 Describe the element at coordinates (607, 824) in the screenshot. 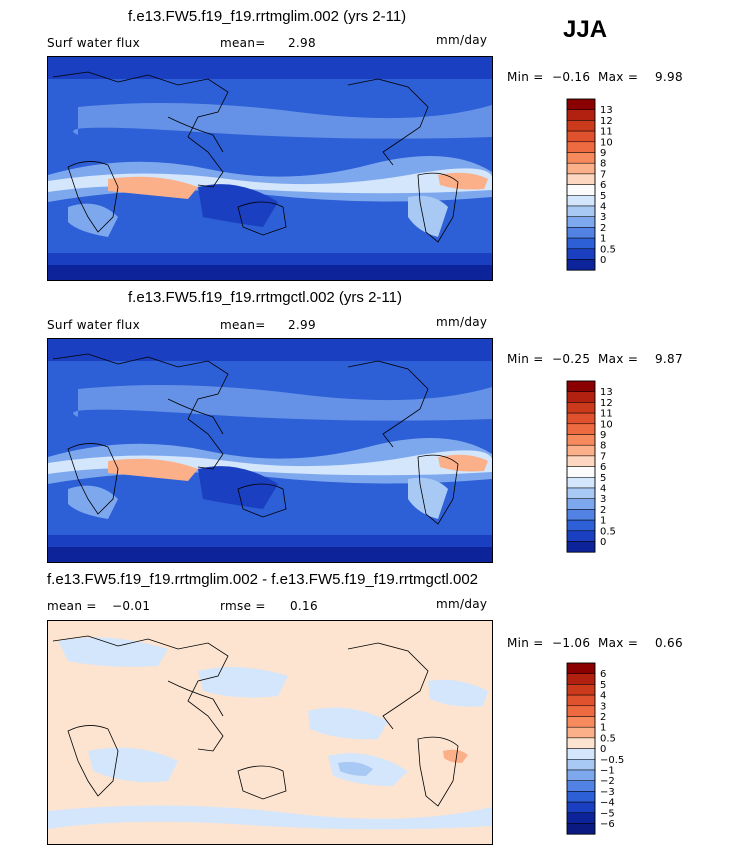

I see `colorbar-tick-label: −6` at that location.